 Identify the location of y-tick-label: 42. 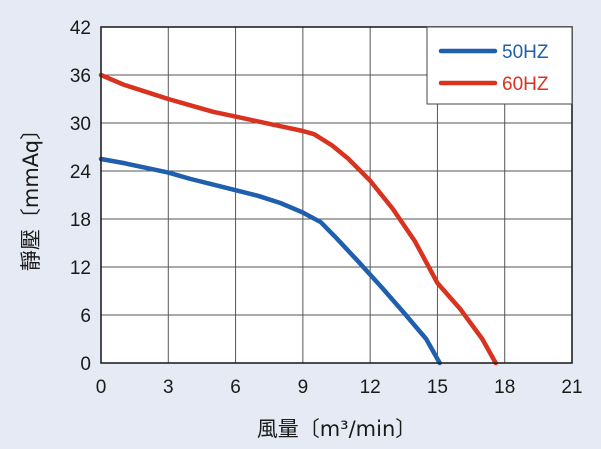
(80, 28).